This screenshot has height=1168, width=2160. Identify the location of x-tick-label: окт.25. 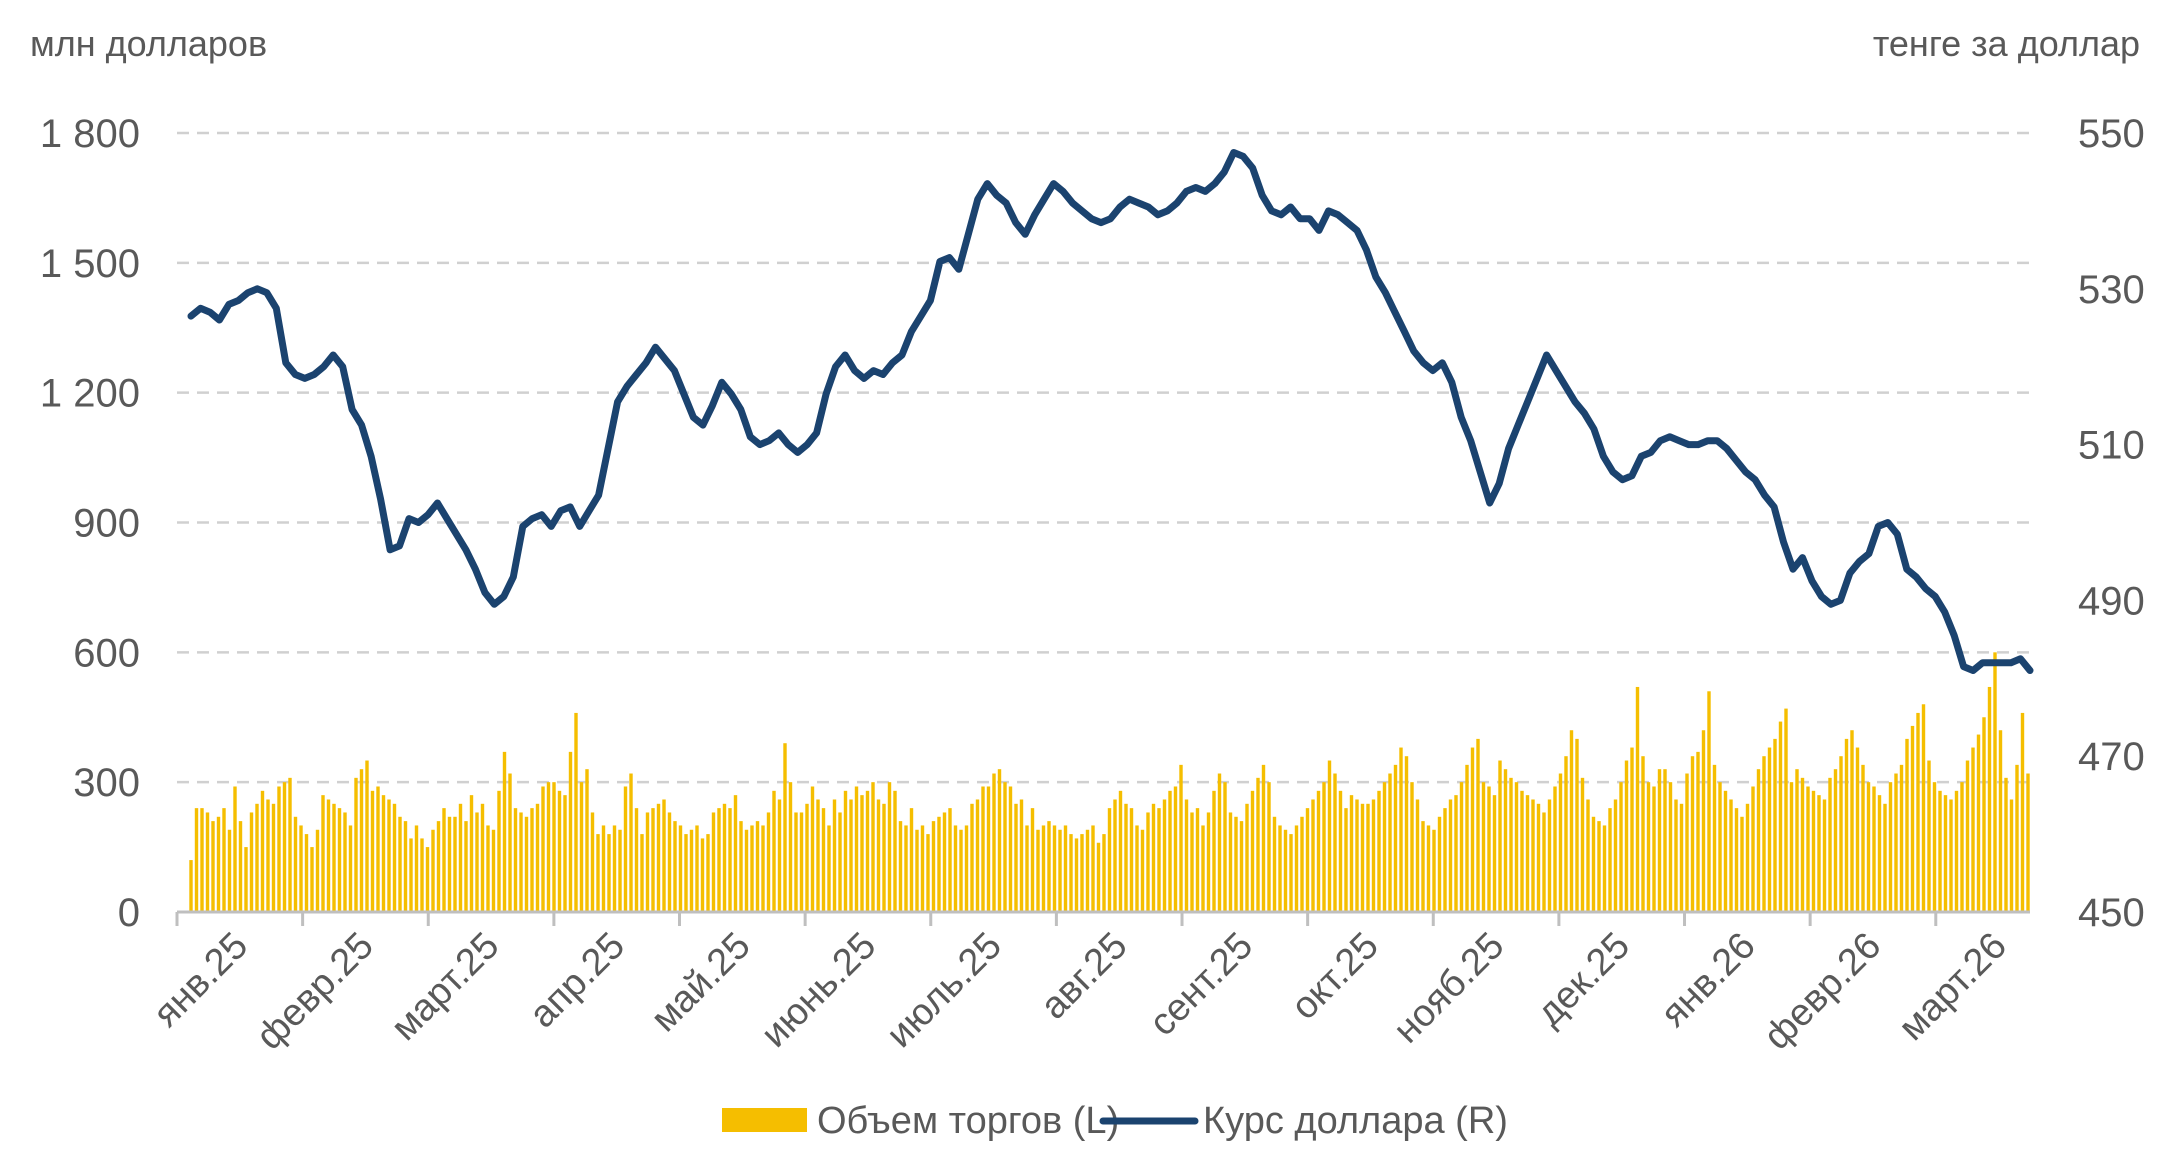
(1334, 976).